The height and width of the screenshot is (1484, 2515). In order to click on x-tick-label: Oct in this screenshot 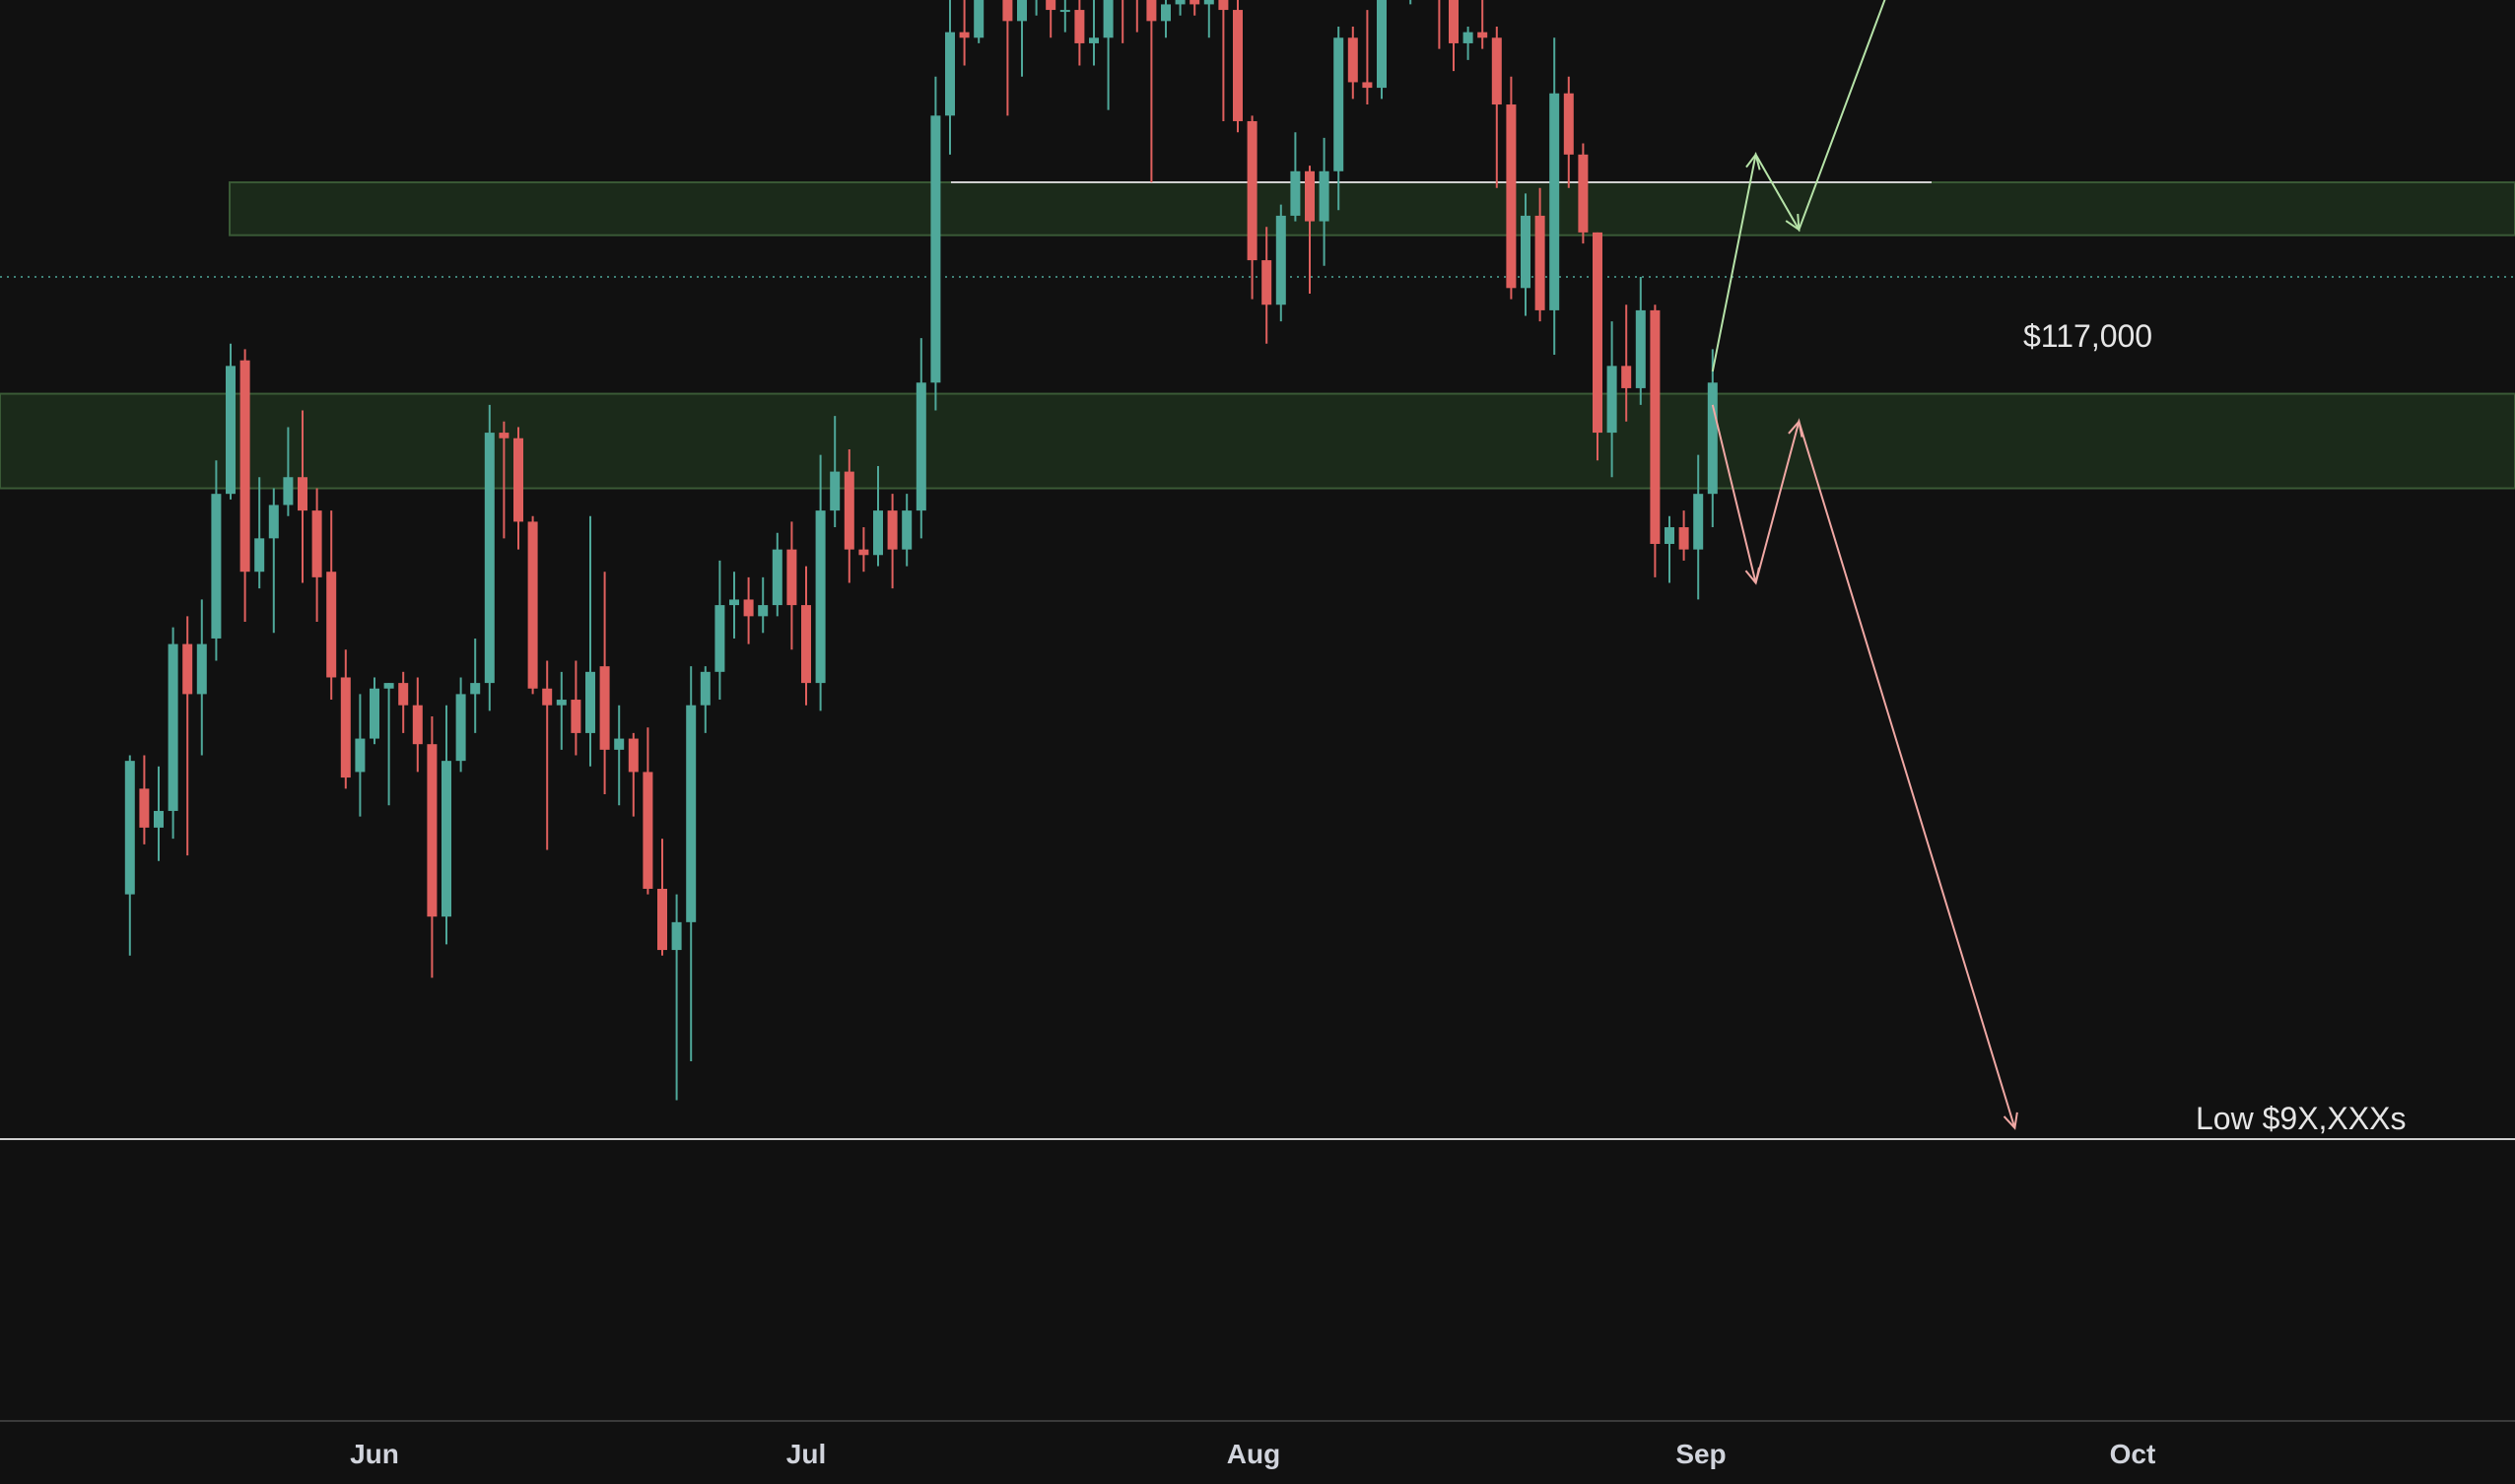, I will do `click(2133, 1454)`.